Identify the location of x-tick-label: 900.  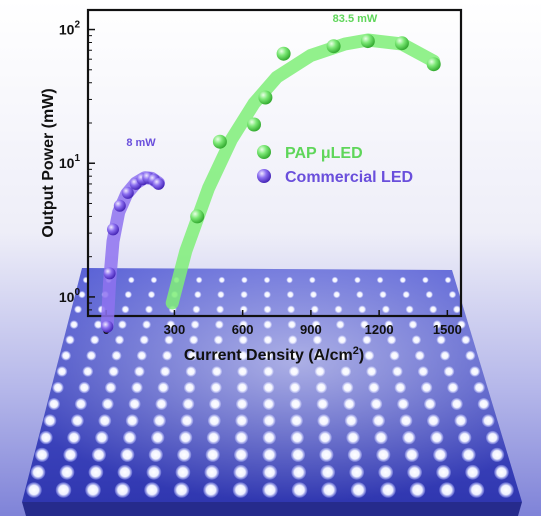
(311, 329).